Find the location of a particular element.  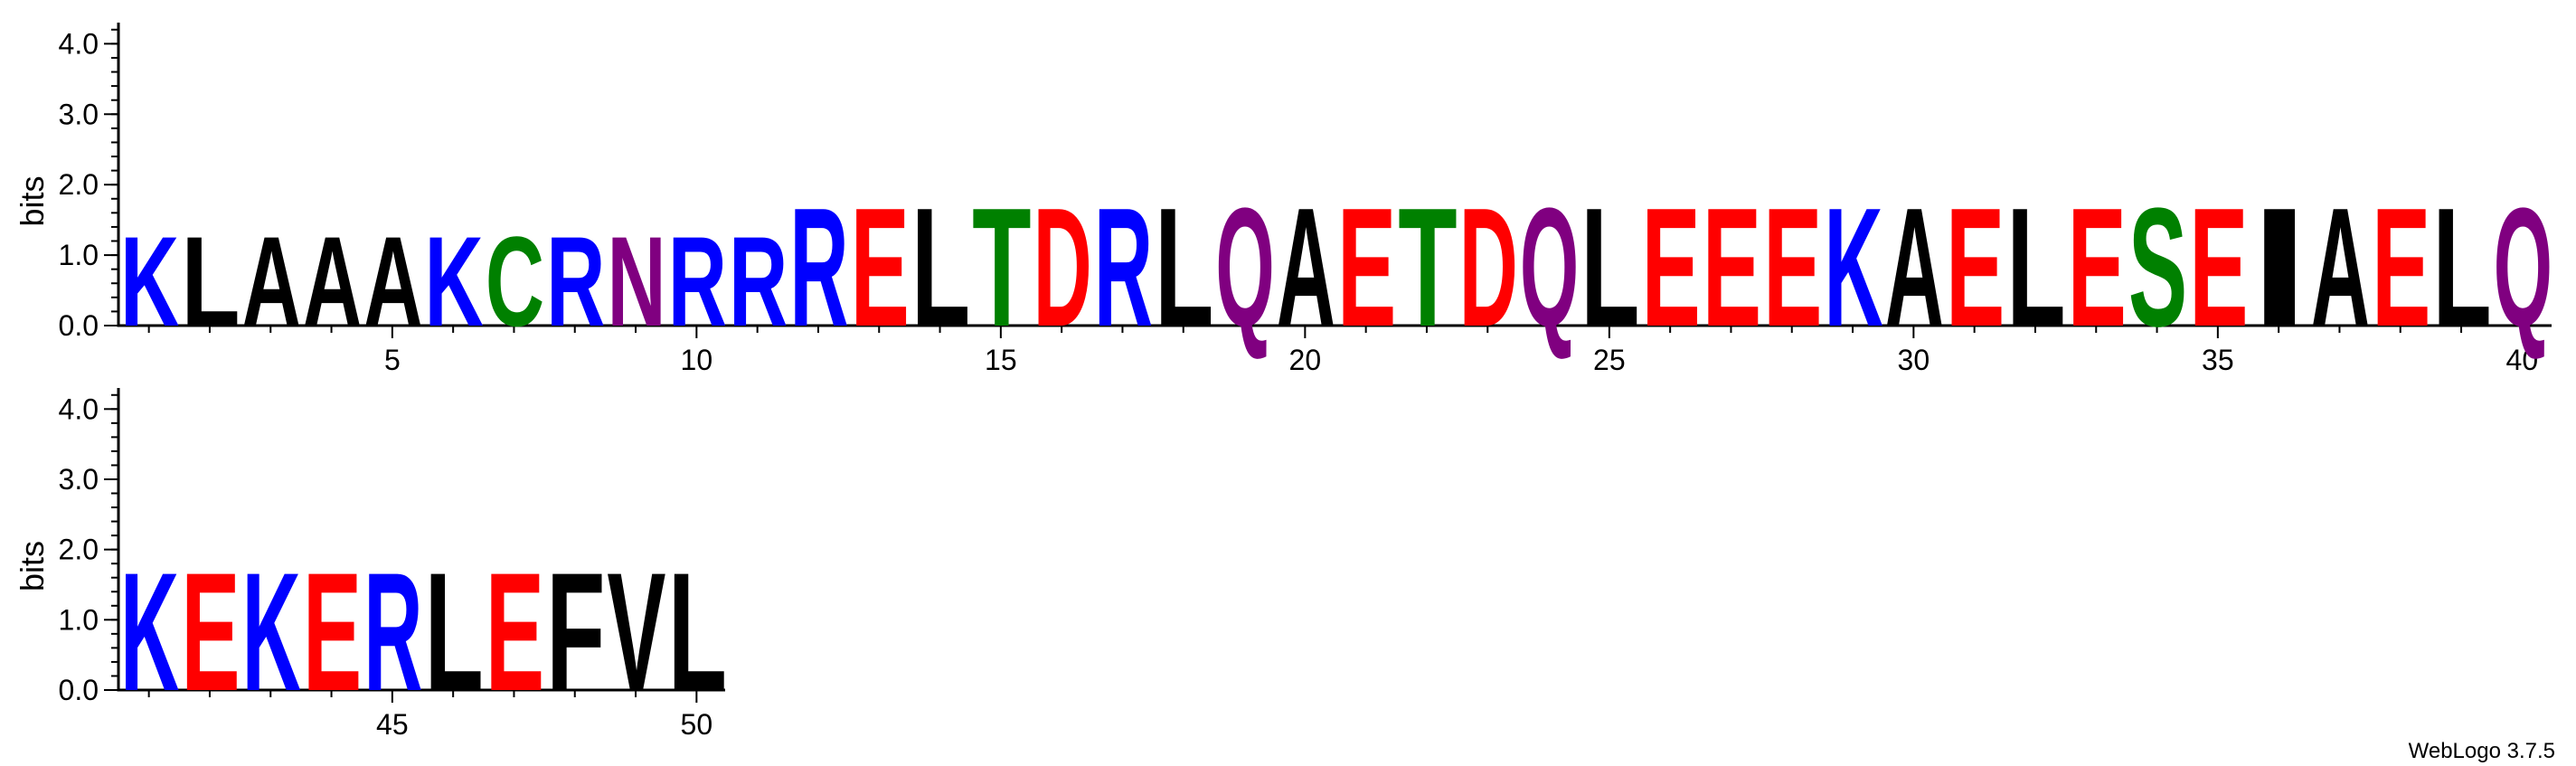

x-tick-label: 30 is located at coordinates (1914, 360).